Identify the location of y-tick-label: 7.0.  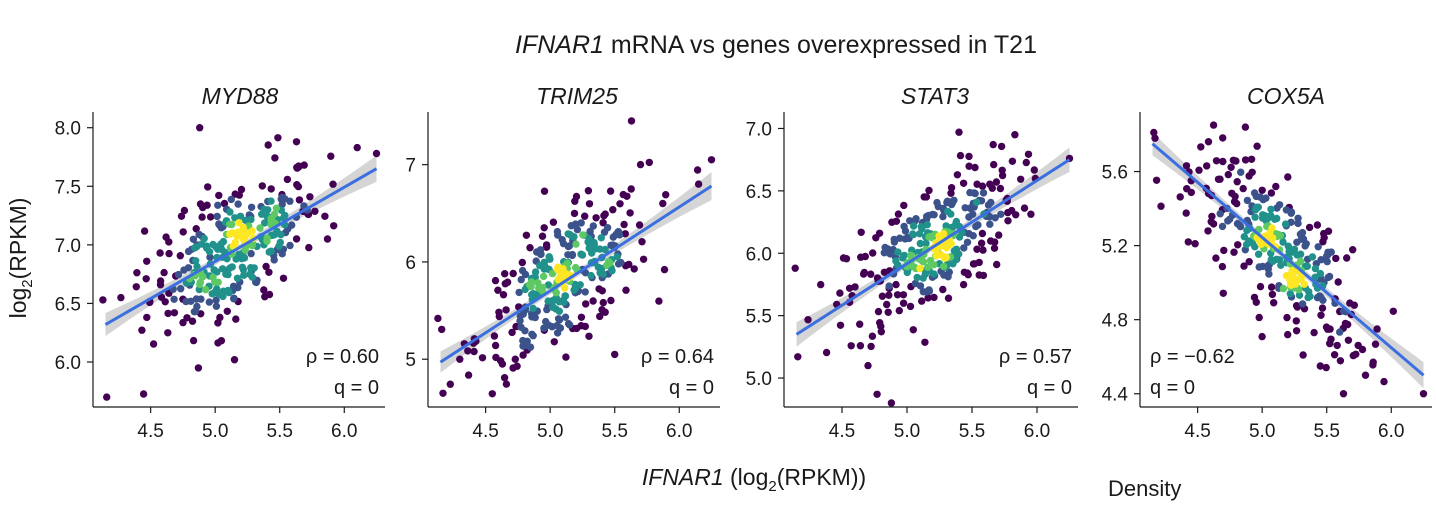
(759, 129).